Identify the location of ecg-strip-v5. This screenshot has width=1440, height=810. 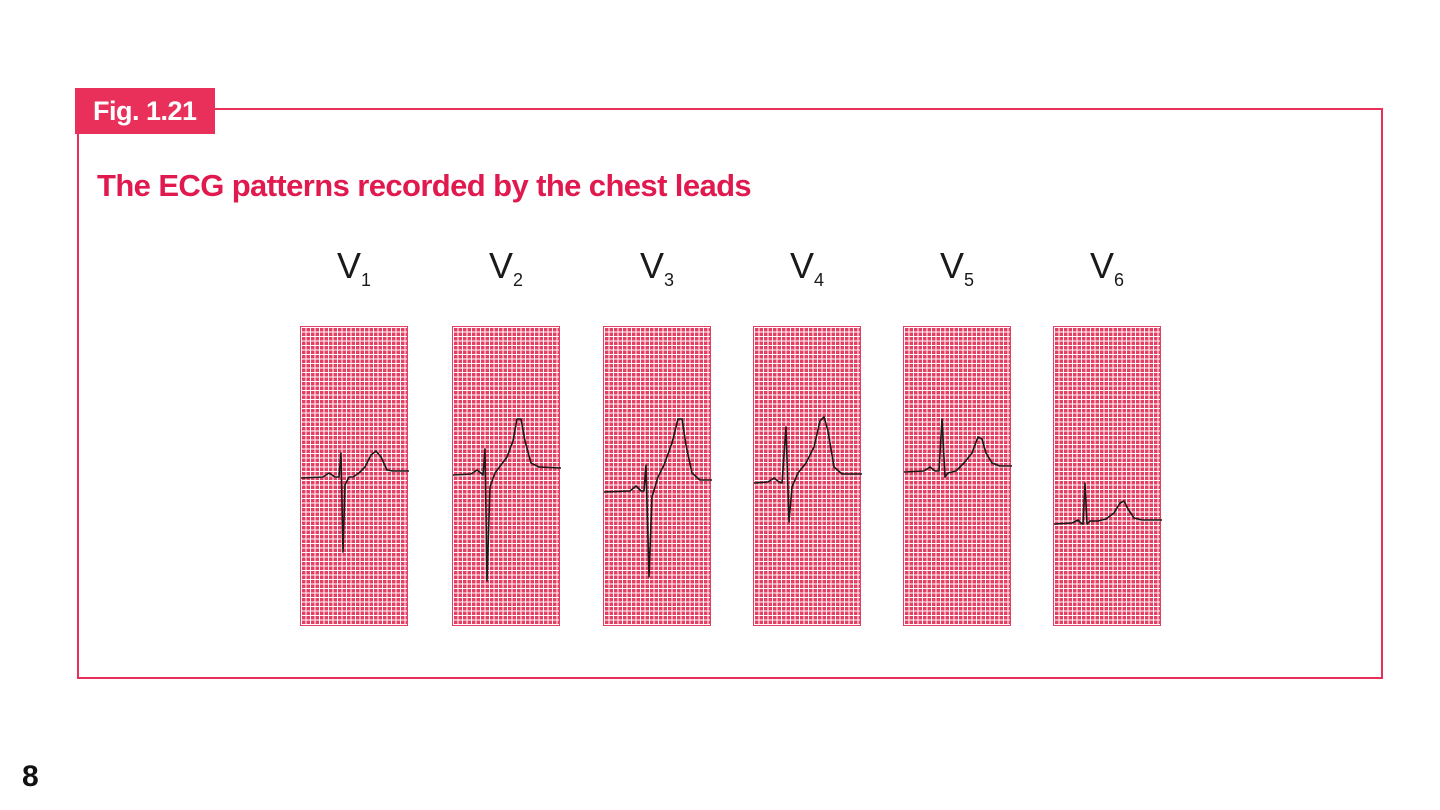
(957, 476).